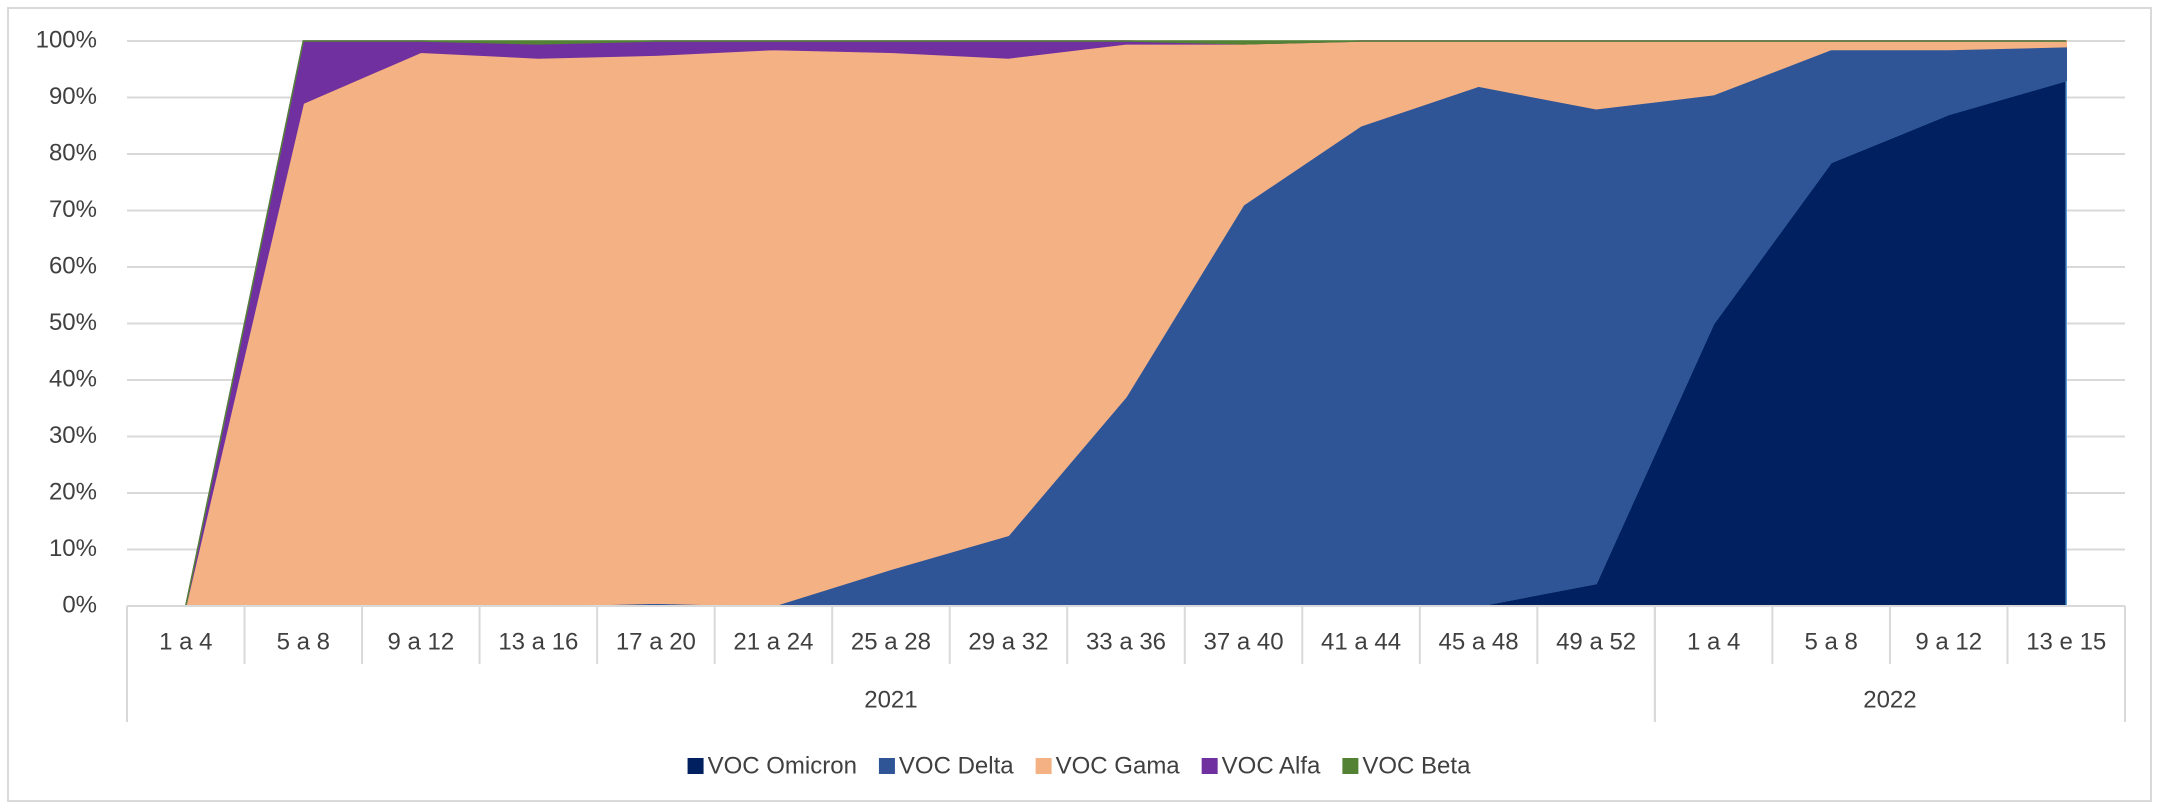  I want to click on x-tick-label: 29 a 32, so click(1008, 641).